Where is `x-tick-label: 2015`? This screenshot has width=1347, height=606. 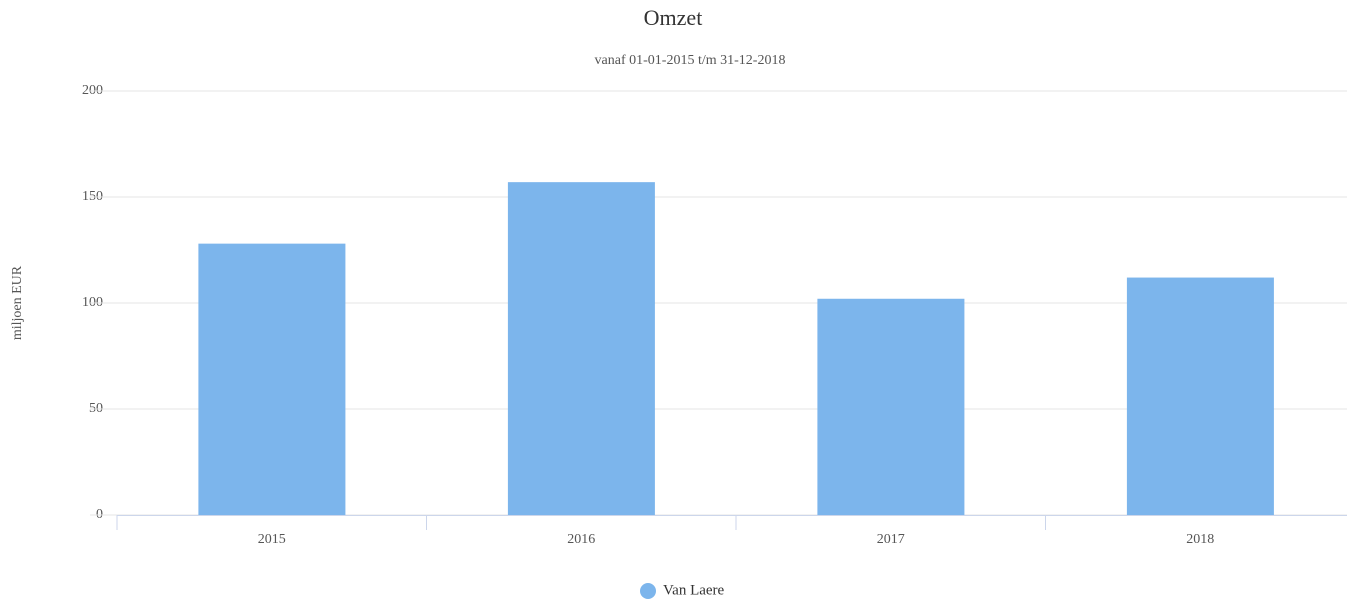
x-tick-label: 2015 is located at coordinates (272, 539).